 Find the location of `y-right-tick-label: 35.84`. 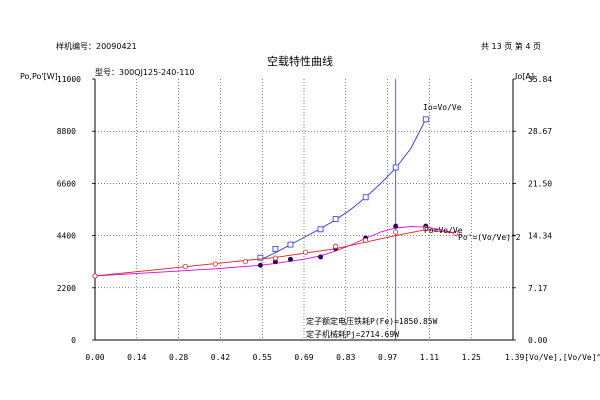

y-right-tick-label: 35.84 is located at coordinates (540, 79).